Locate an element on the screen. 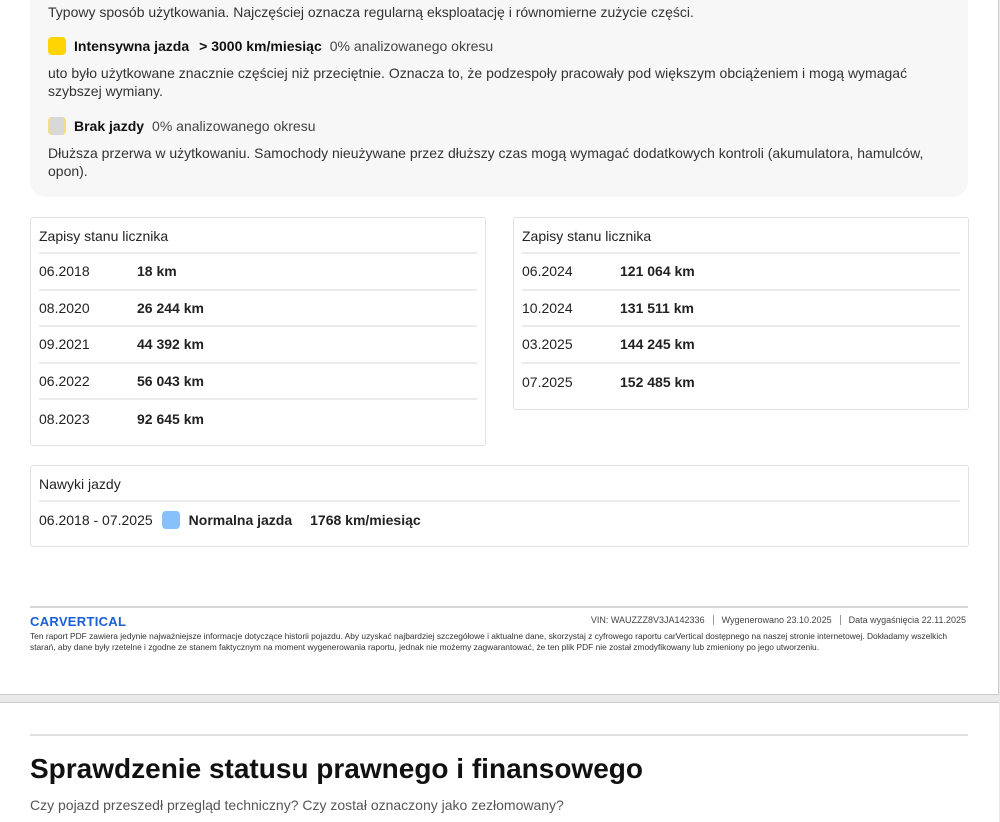 This screenshot has height=822, width=1000. table-row: 09.2021 44 392 km is located at coordinates (258, 345).